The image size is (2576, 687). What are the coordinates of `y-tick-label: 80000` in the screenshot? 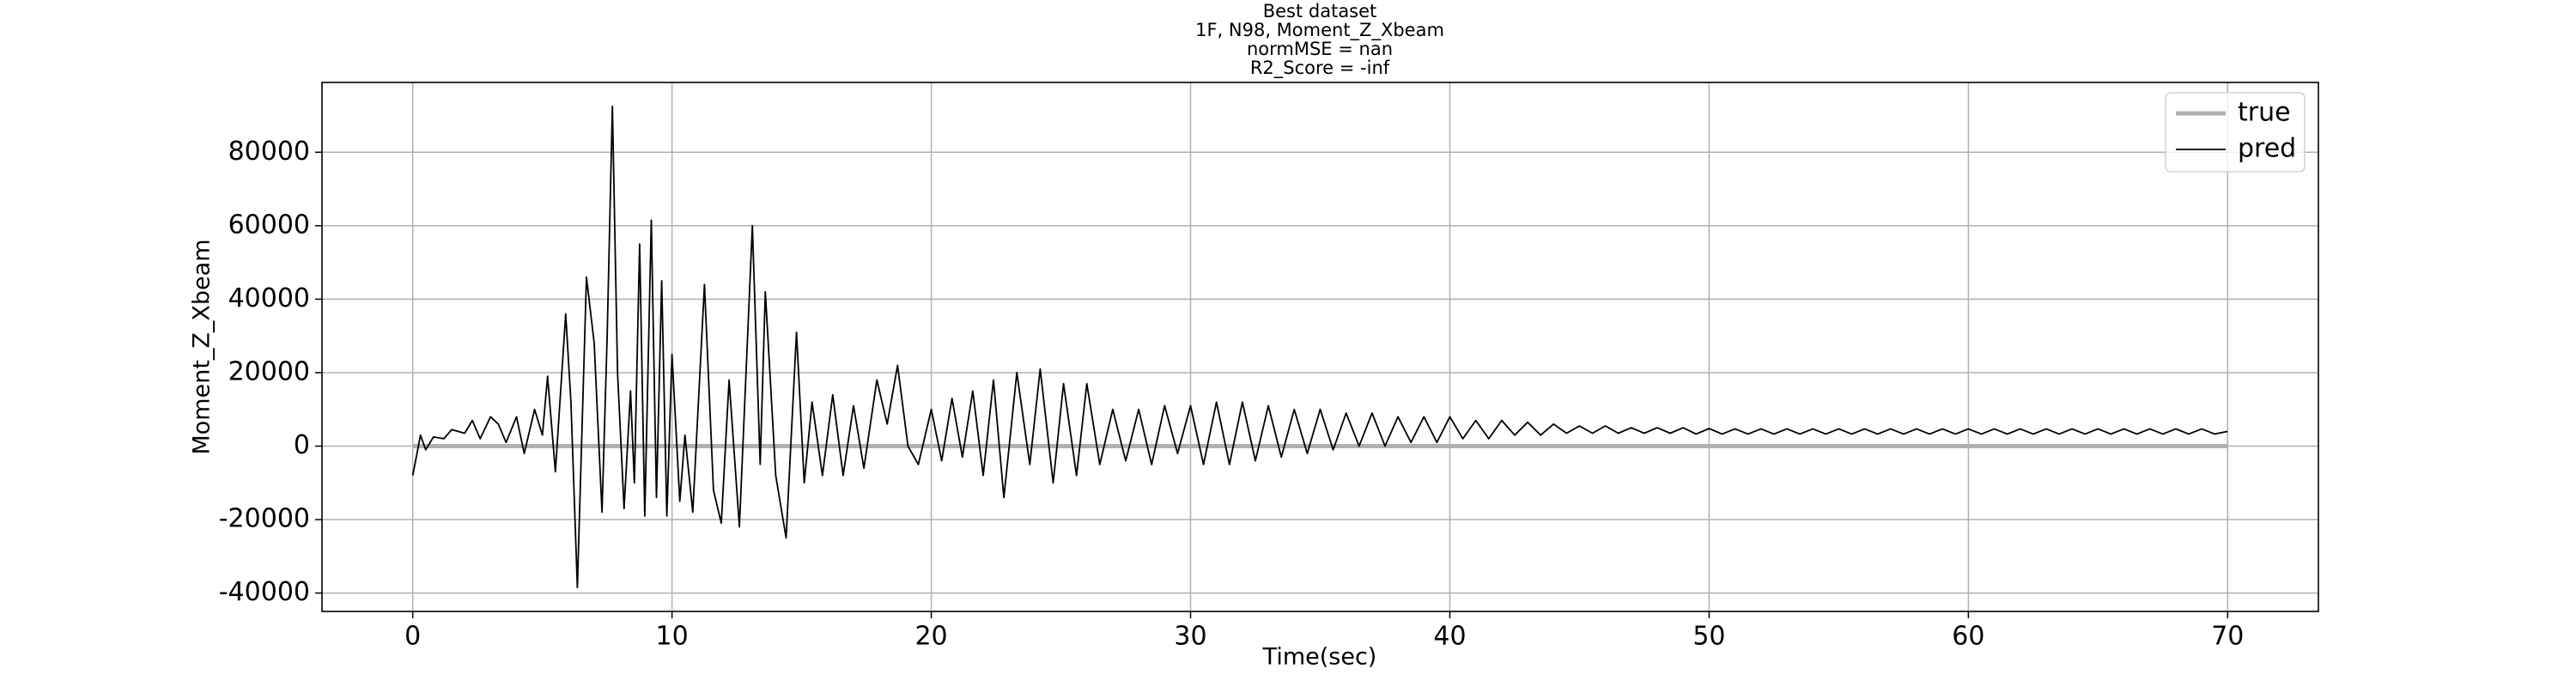 It's located at (269, 152).